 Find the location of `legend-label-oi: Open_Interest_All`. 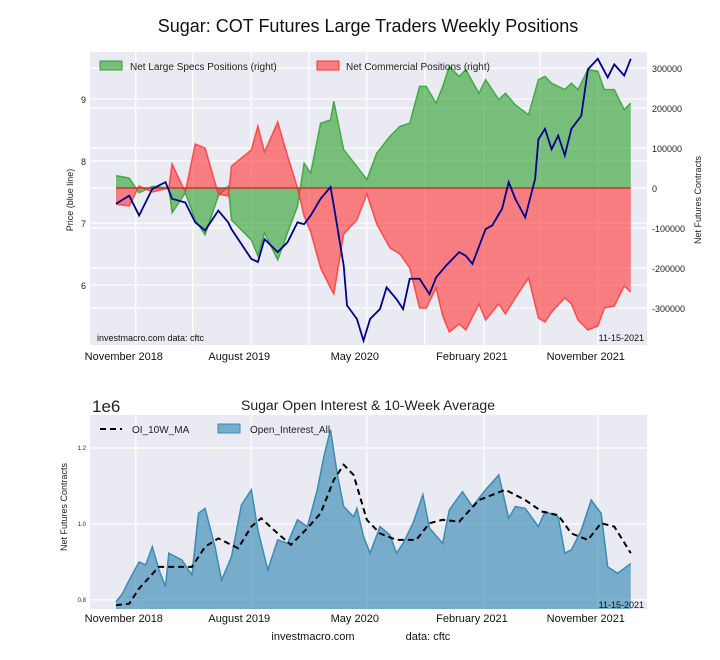

legend-label-oi: Open_Interest_All is located at coordinates (290, 430).